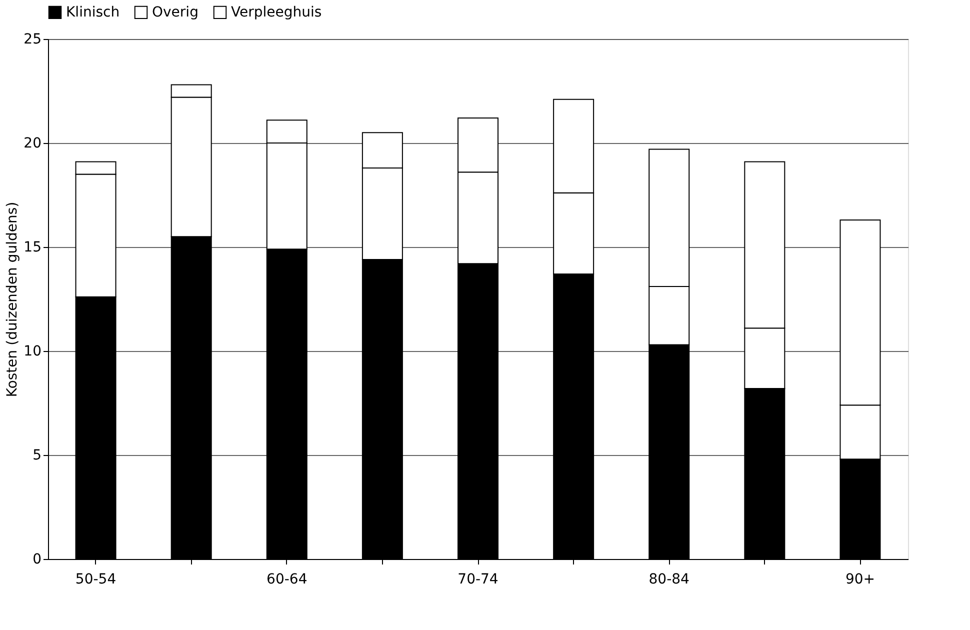 The image size is (970, 630). Describe the element at coordinates (37, 560) in the screenshot. I see `y-tick-label: 0` at that location.